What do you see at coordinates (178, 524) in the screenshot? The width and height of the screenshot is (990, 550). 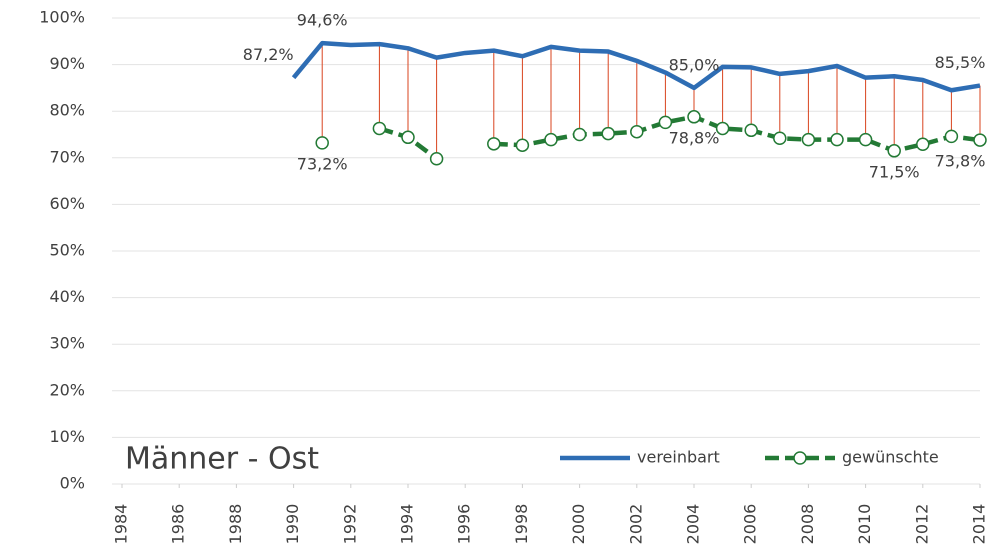 I see `x-tick-label: 1986` at bounding box center [178, 524].